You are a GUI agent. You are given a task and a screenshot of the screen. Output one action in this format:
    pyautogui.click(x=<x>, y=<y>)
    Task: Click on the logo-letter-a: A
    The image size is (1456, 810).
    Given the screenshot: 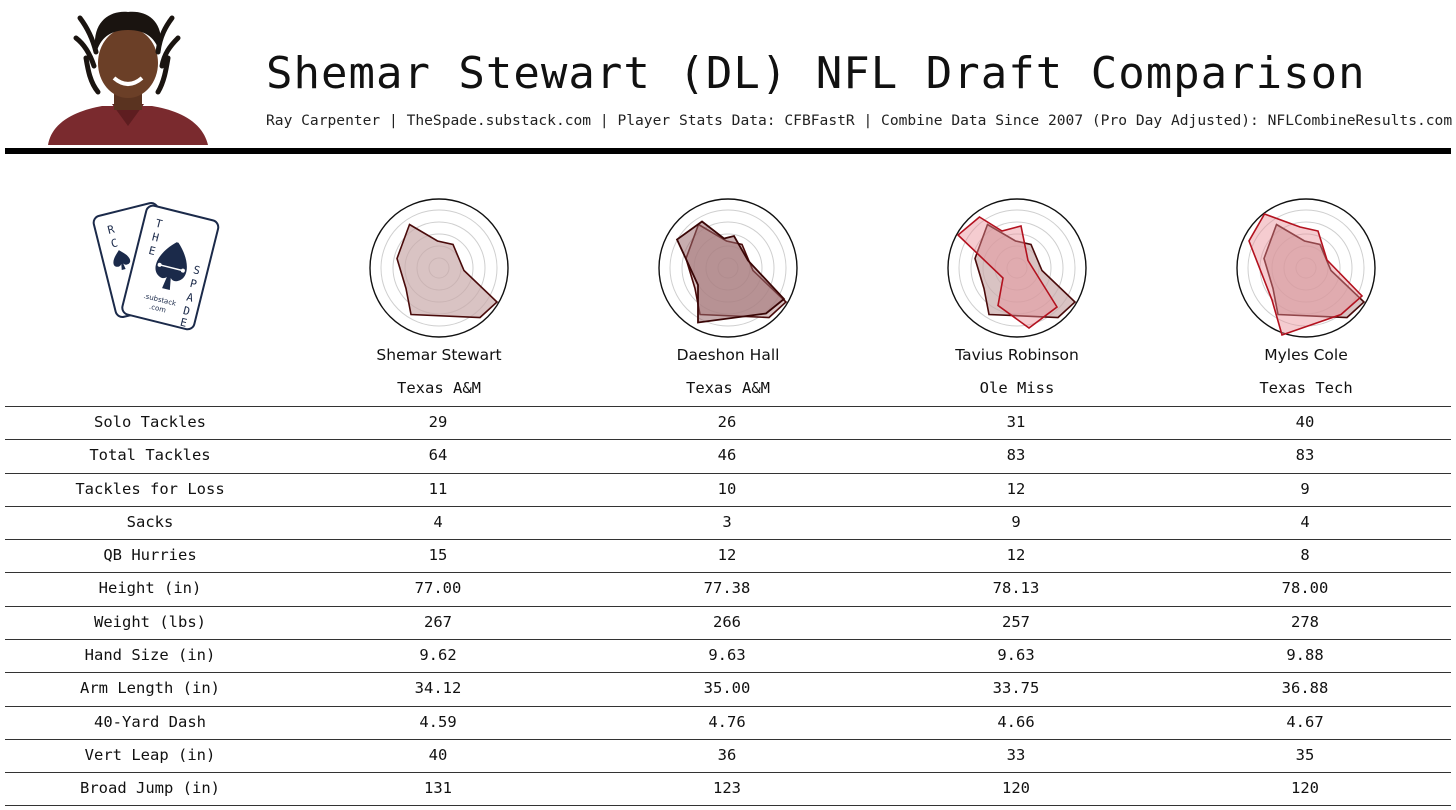 What is the action you would take?
    pyautogui.click(x=190, y=297)
    